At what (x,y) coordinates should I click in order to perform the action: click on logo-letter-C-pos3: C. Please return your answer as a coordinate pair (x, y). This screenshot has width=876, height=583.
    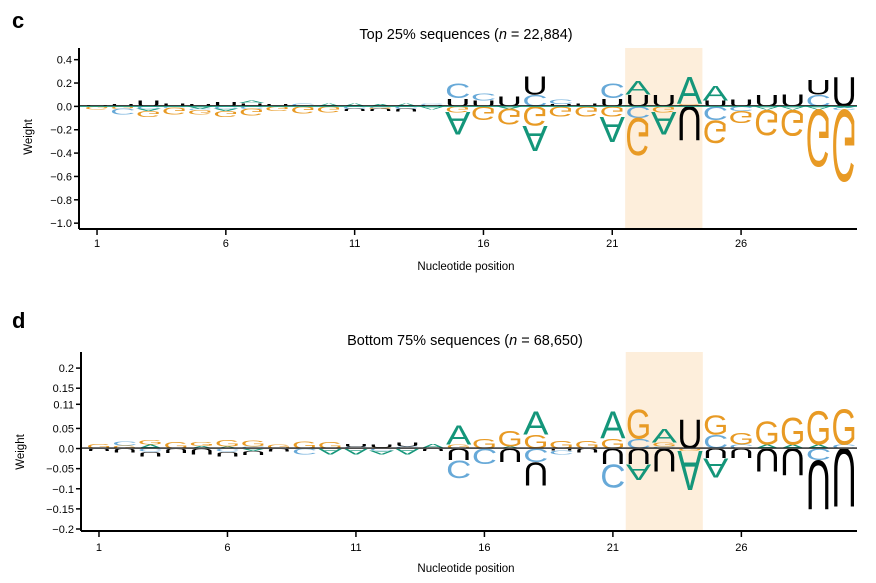
    Looking at the image, I should click on (150, 449).